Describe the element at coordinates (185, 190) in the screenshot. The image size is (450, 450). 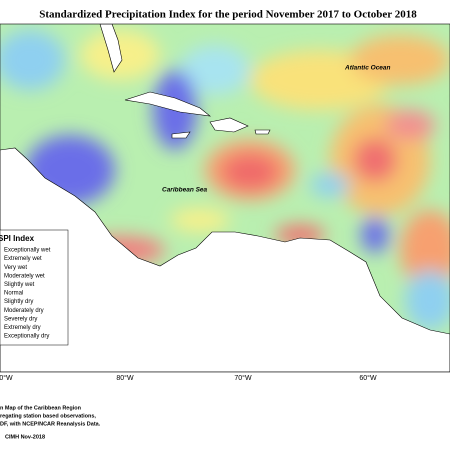
I see `sea-label: Caribbean Sea` at that location.